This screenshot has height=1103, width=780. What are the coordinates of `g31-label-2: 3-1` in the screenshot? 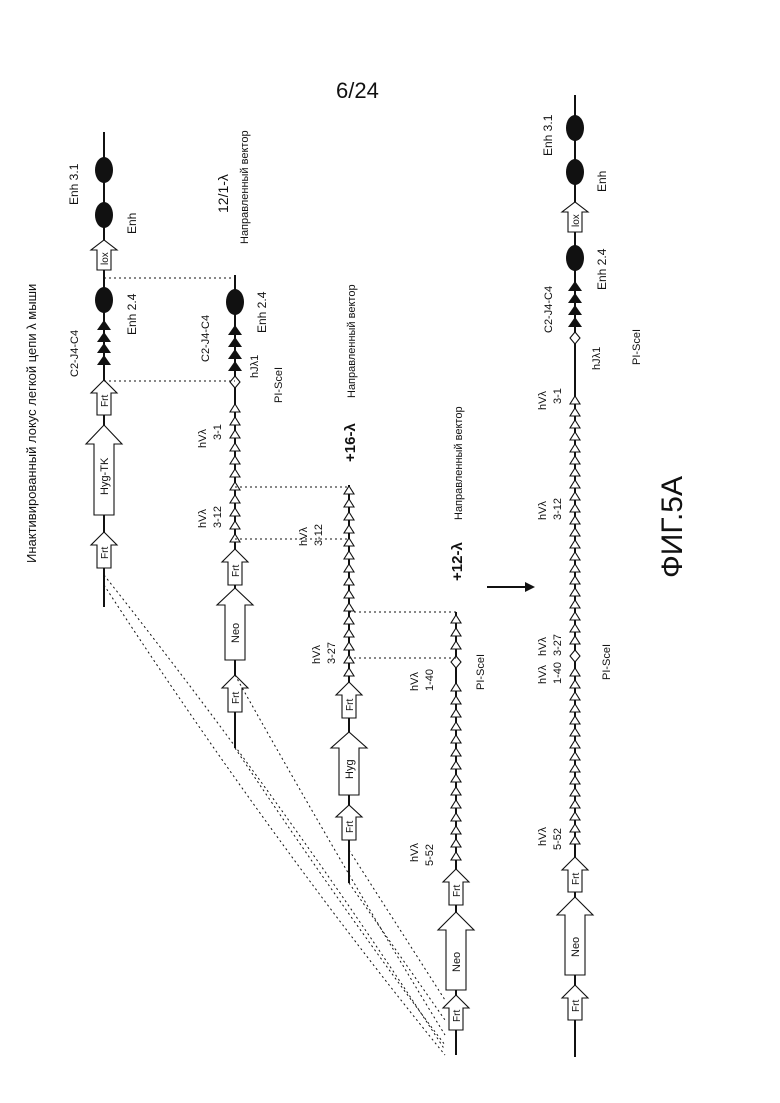 It's located at (558, 396).